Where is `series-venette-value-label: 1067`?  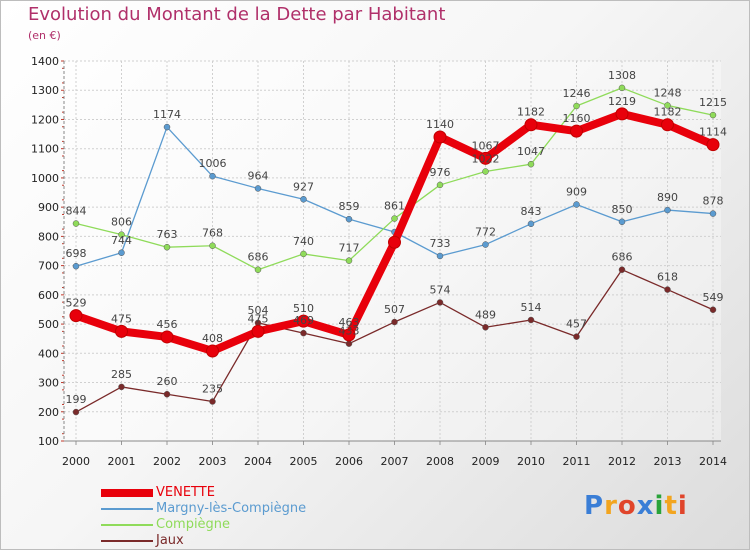
series-venette-value-label: 1067 is located at coordinates (486, 145).